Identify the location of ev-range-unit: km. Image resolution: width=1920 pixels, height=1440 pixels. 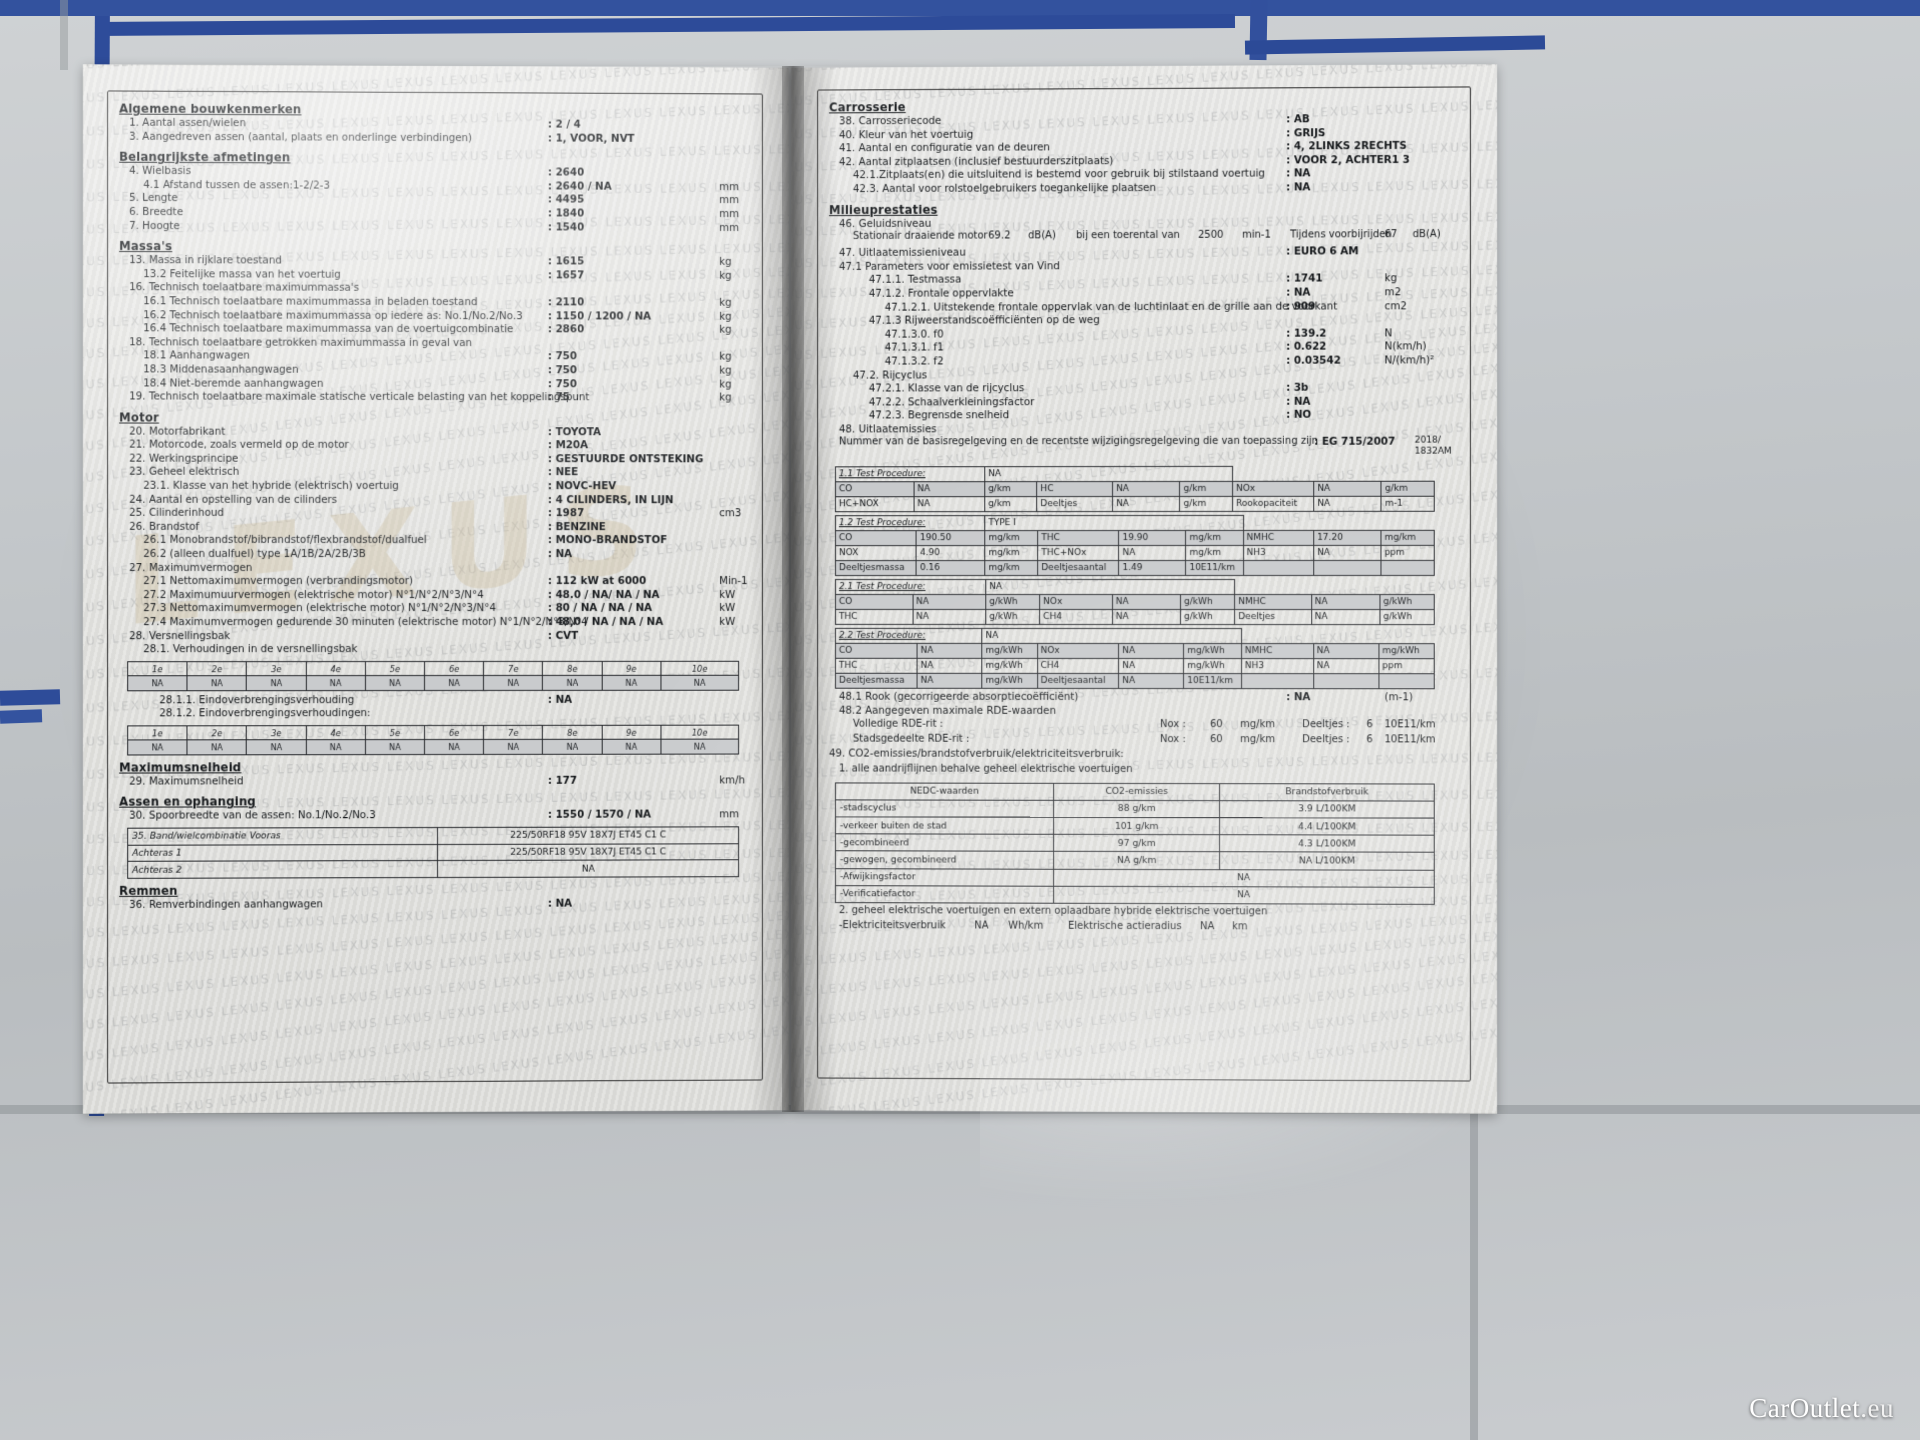
(1240, 927).